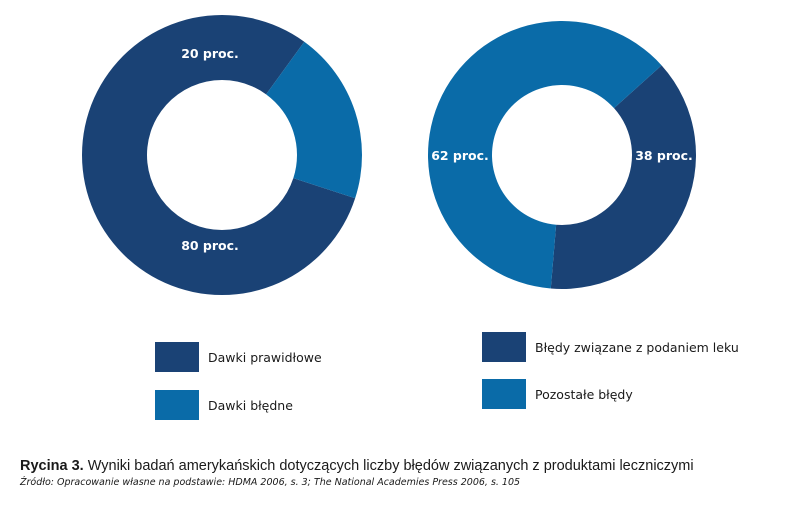 The width and height of the screenshot is (800, 513). Describe the element at coordinates (637, 347) in the screenshot. I see `legend-label: Błędy związane z podaniem leku` at that location.